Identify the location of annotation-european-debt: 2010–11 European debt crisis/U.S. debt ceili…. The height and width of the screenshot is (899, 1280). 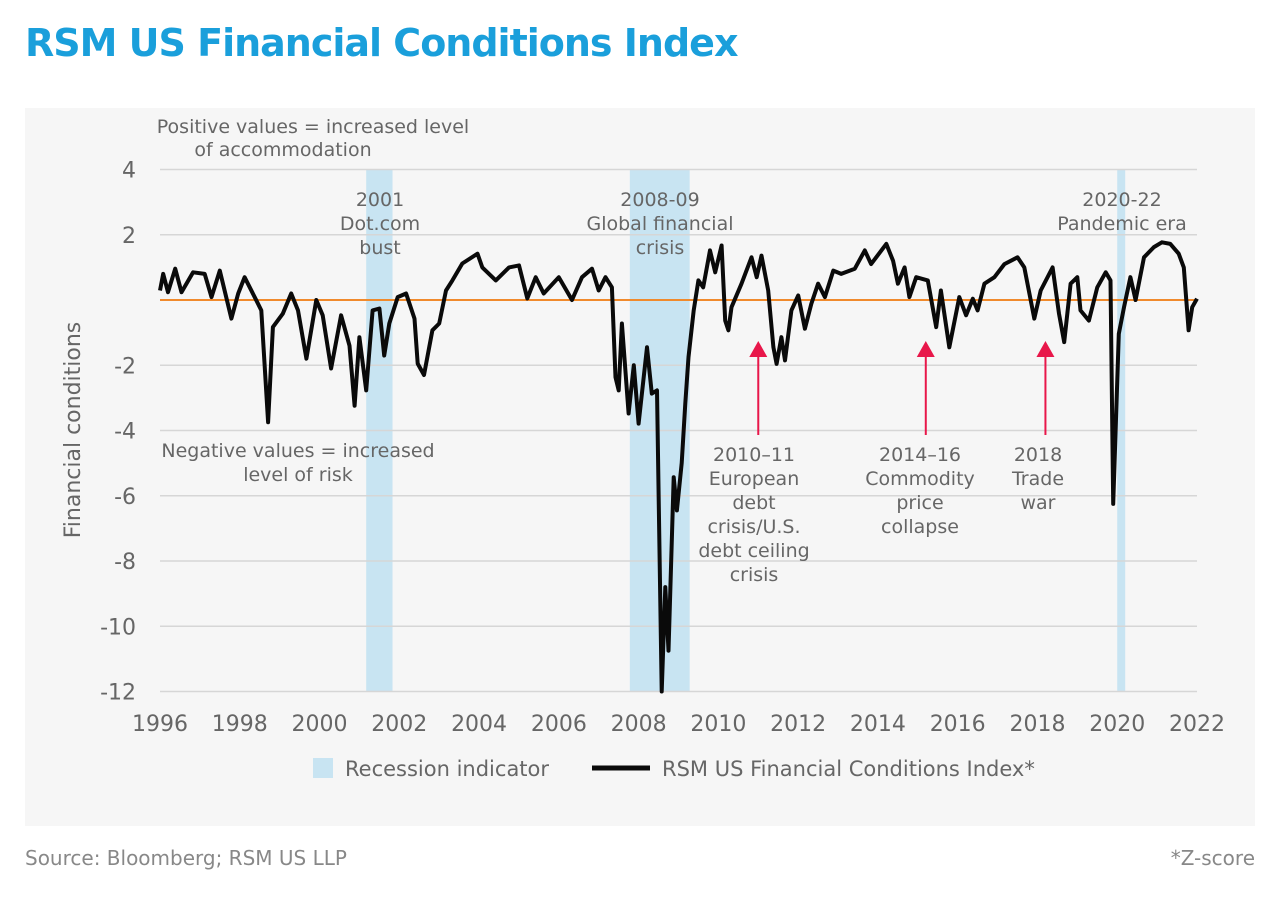
(753, 515).